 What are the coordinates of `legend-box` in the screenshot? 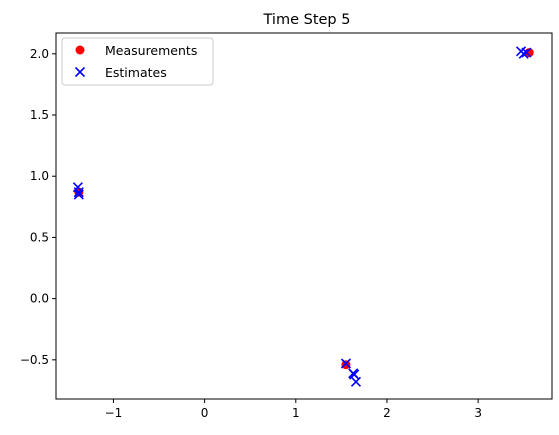 It's located at (137, 61).